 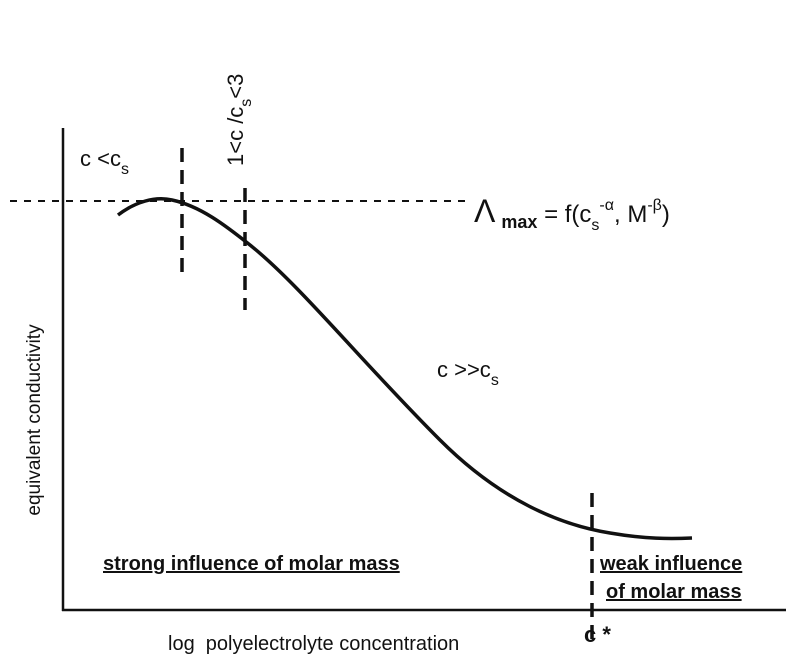 I want to click on text: c >>c, so click(x=464, y=369).